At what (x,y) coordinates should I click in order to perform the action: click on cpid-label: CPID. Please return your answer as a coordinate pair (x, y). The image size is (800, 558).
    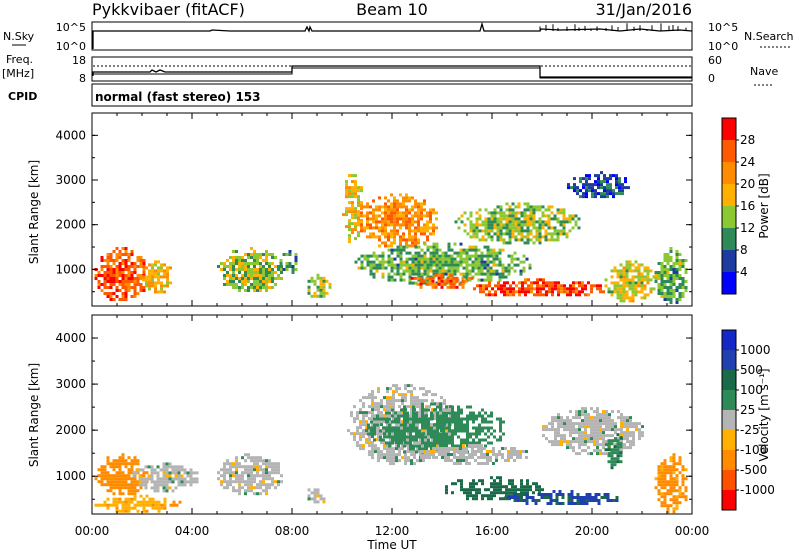
    Looking at the image, I should click on (22, 96).